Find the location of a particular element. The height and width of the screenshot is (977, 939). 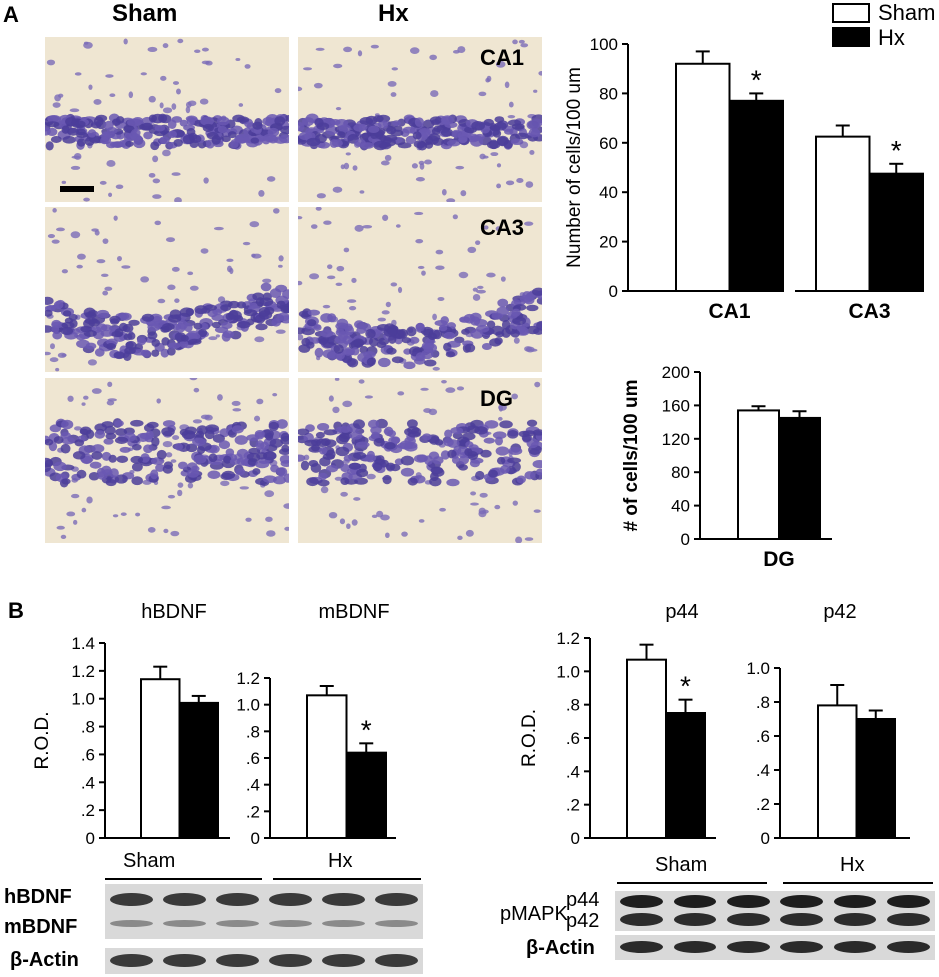

micrograph-ca1-hx is located at coordinates (420, 119).